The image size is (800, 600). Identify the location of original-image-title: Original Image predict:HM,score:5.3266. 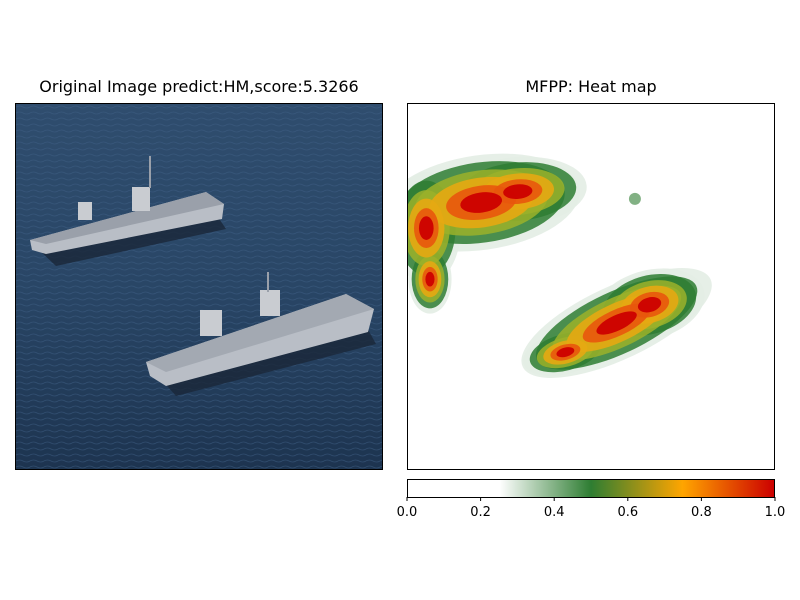
(199, 86).